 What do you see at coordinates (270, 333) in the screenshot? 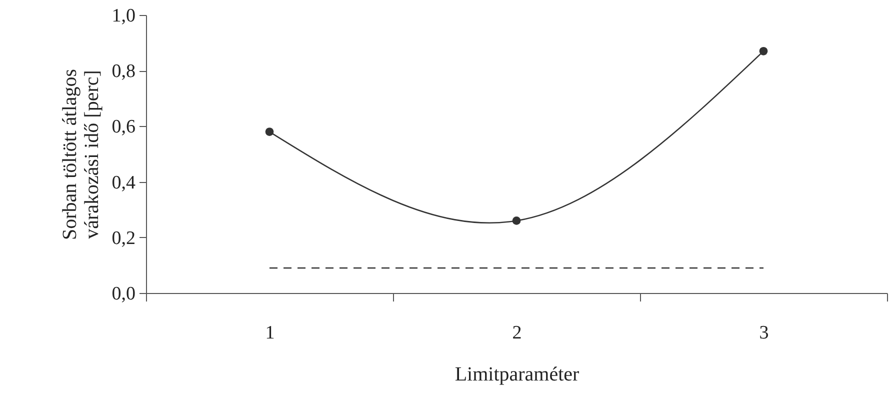
I see `x-tick-label: 1` at bounding box center [270, 333].